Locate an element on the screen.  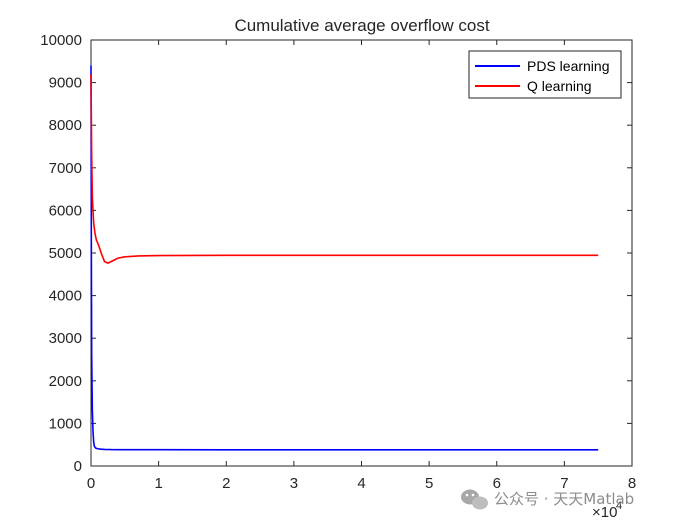
x-tick-label: 5 is located at coordinates (429, 483).